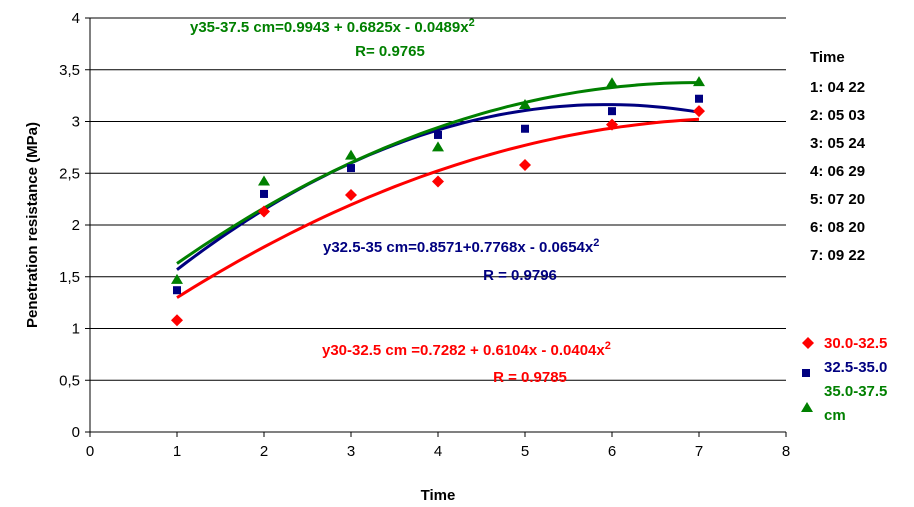 This screenshot has height=507, width=914. I want to click on y-tick-label: 0,5, so click(69, 380).